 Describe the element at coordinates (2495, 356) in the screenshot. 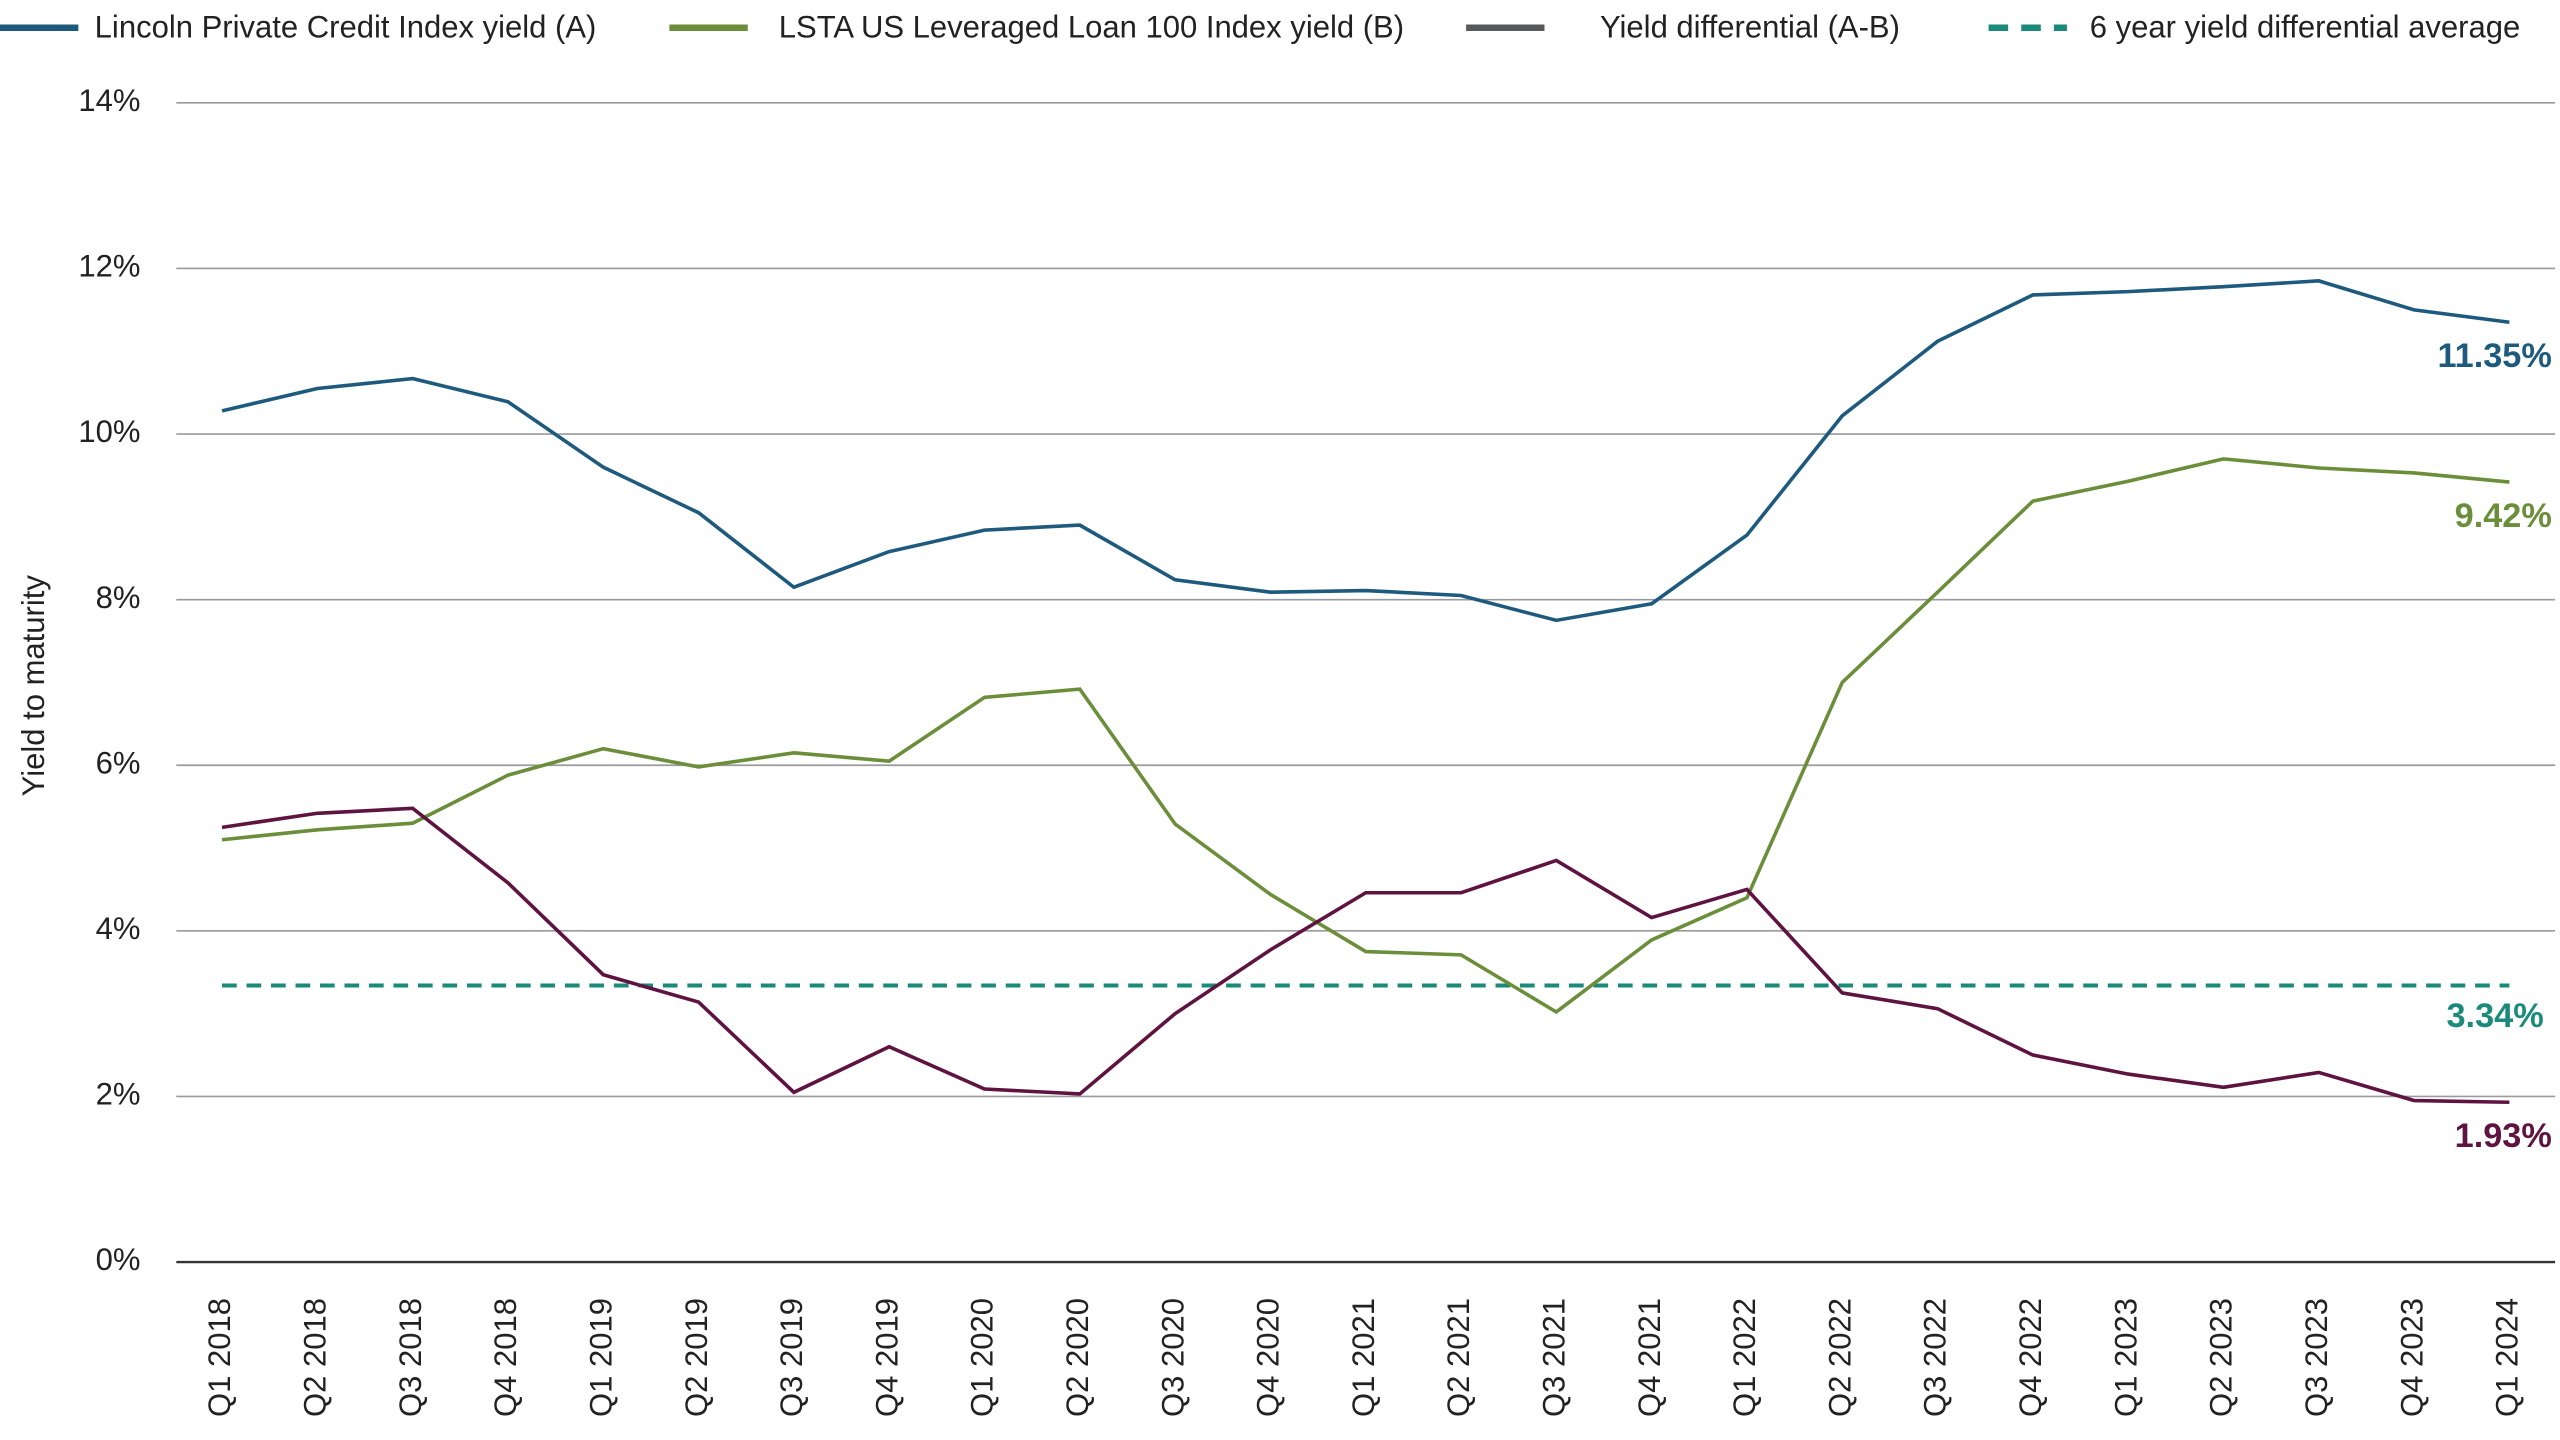

I see `end-label: 11.35%` at that location.